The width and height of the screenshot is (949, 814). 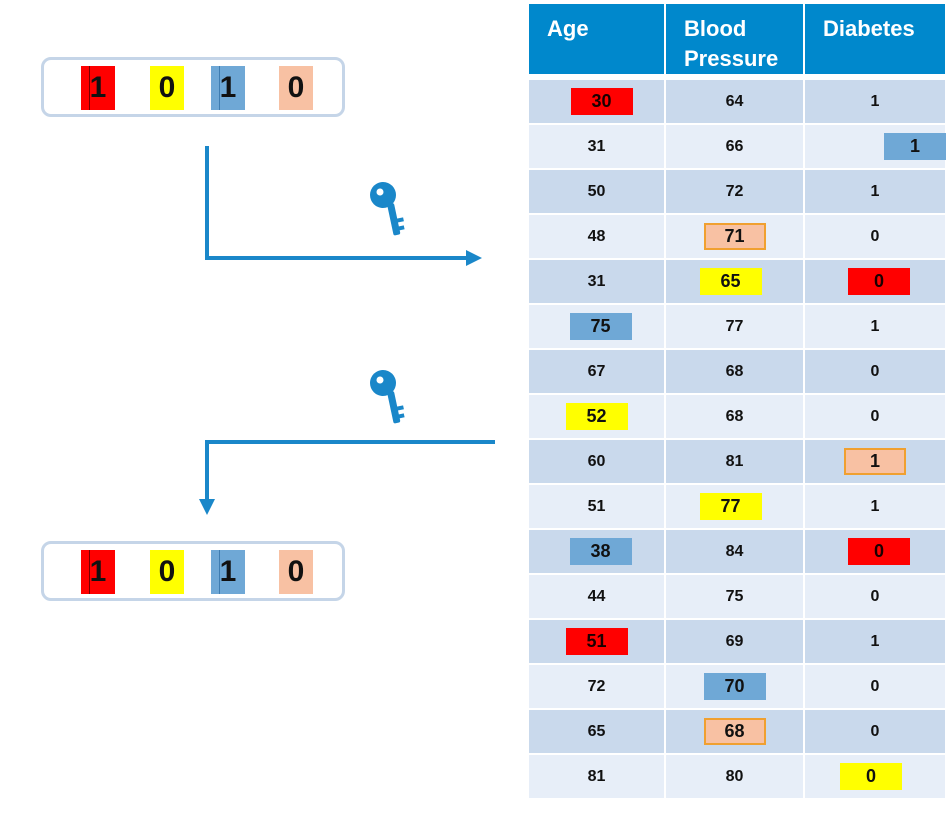 I want to click on highlighted-value: 52, so click(x=596, y=416).